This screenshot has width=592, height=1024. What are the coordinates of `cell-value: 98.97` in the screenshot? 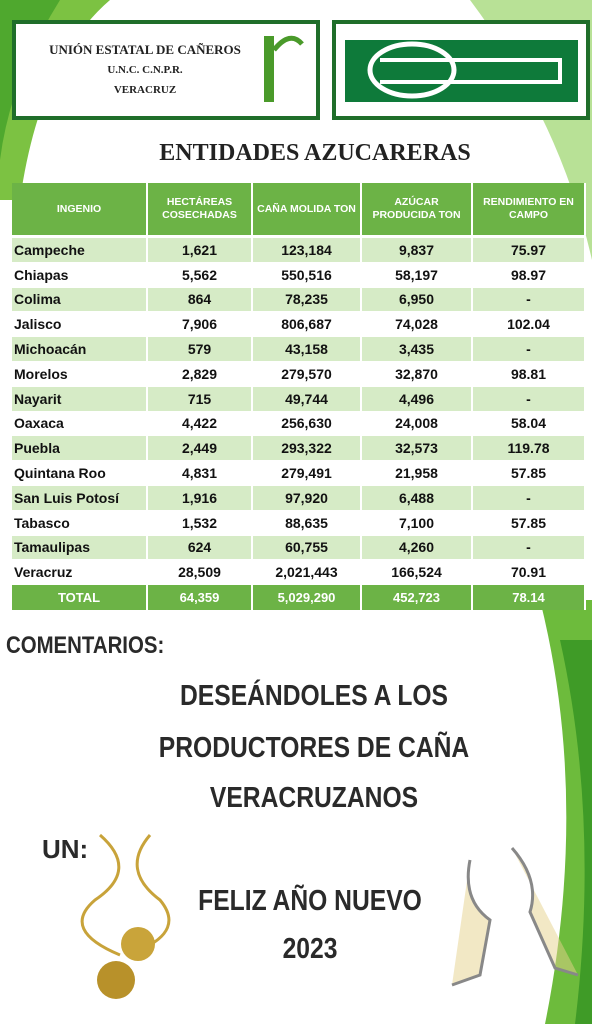 It's located at (529, 275).